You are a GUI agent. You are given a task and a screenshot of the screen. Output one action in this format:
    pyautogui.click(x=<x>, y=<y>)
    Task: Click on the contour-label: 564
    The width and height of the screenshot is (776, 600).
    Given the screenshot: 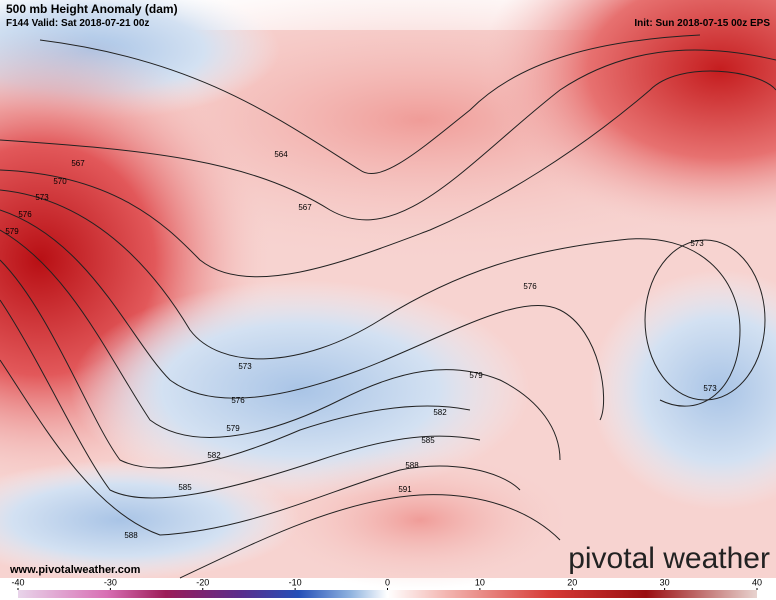 What is the action you would take?
    pyautogui.click(x=281, y=154)
    